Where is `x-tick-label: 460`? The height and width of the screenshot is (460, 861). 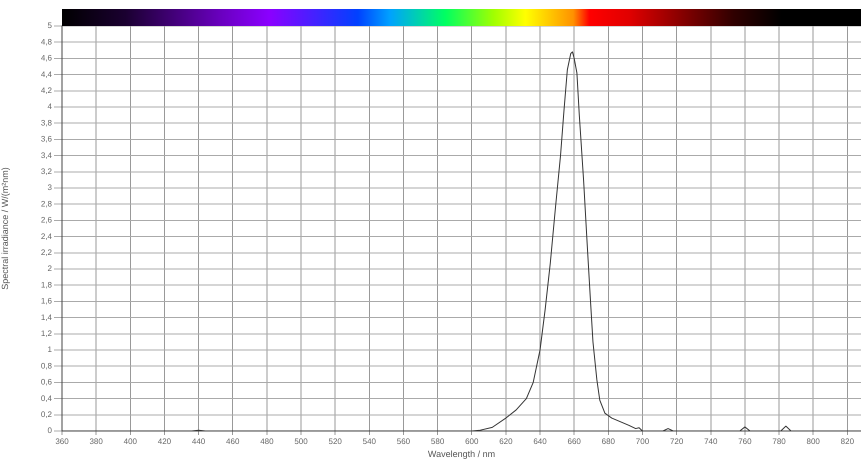
x-tick-label: 460 is located at coordinates (233, 441).